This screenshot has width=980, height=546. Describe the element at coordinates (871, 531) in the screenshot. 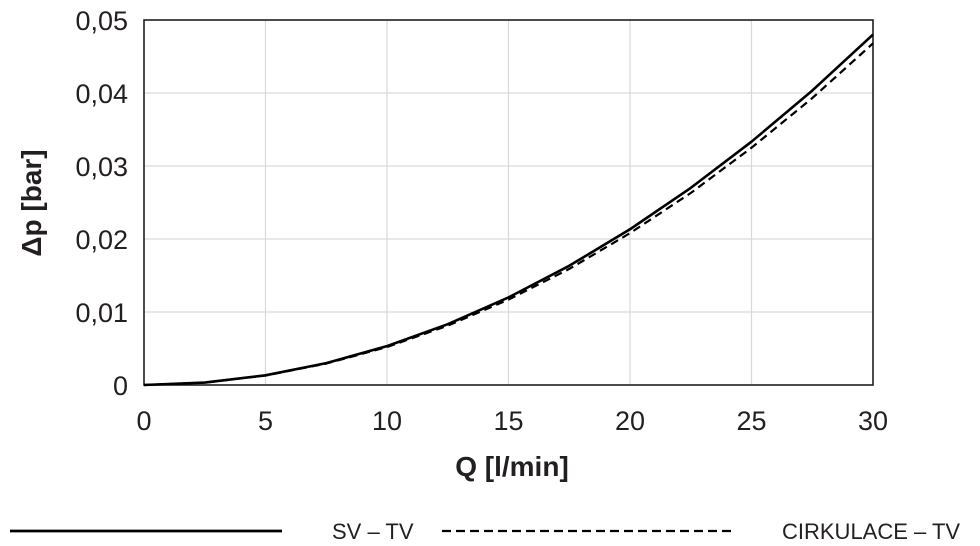

I see `legend-entry-label: CIRKULACE – TV` at that location.